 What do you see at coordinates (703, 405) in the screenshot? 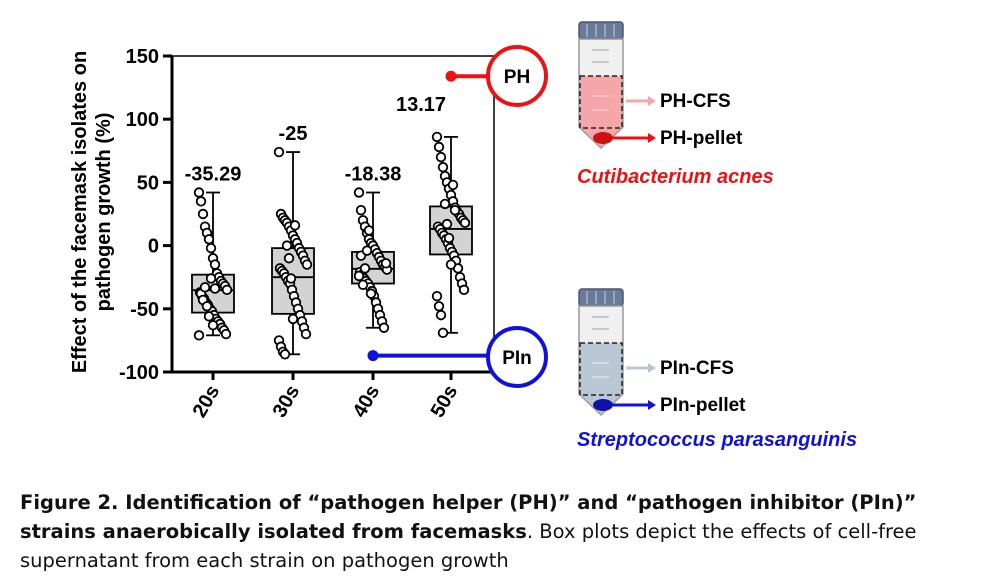
I see `pin-pellet-label: PIn-pellet` at bounding box center [703, 405].